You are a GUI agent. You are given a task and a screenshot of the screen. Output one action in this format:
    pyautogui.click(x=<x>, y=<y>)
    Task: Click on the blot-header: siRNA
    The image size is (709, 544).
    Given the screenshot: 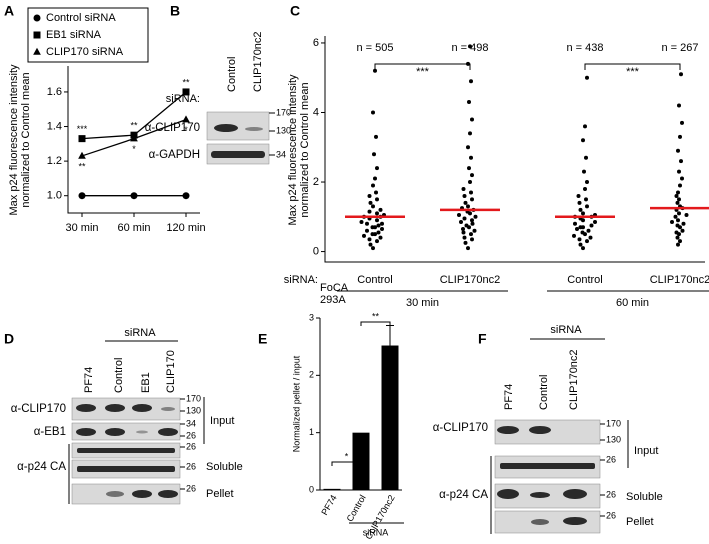 What is the action you would take?
    pyautogui.click(x=140, y=333)
    